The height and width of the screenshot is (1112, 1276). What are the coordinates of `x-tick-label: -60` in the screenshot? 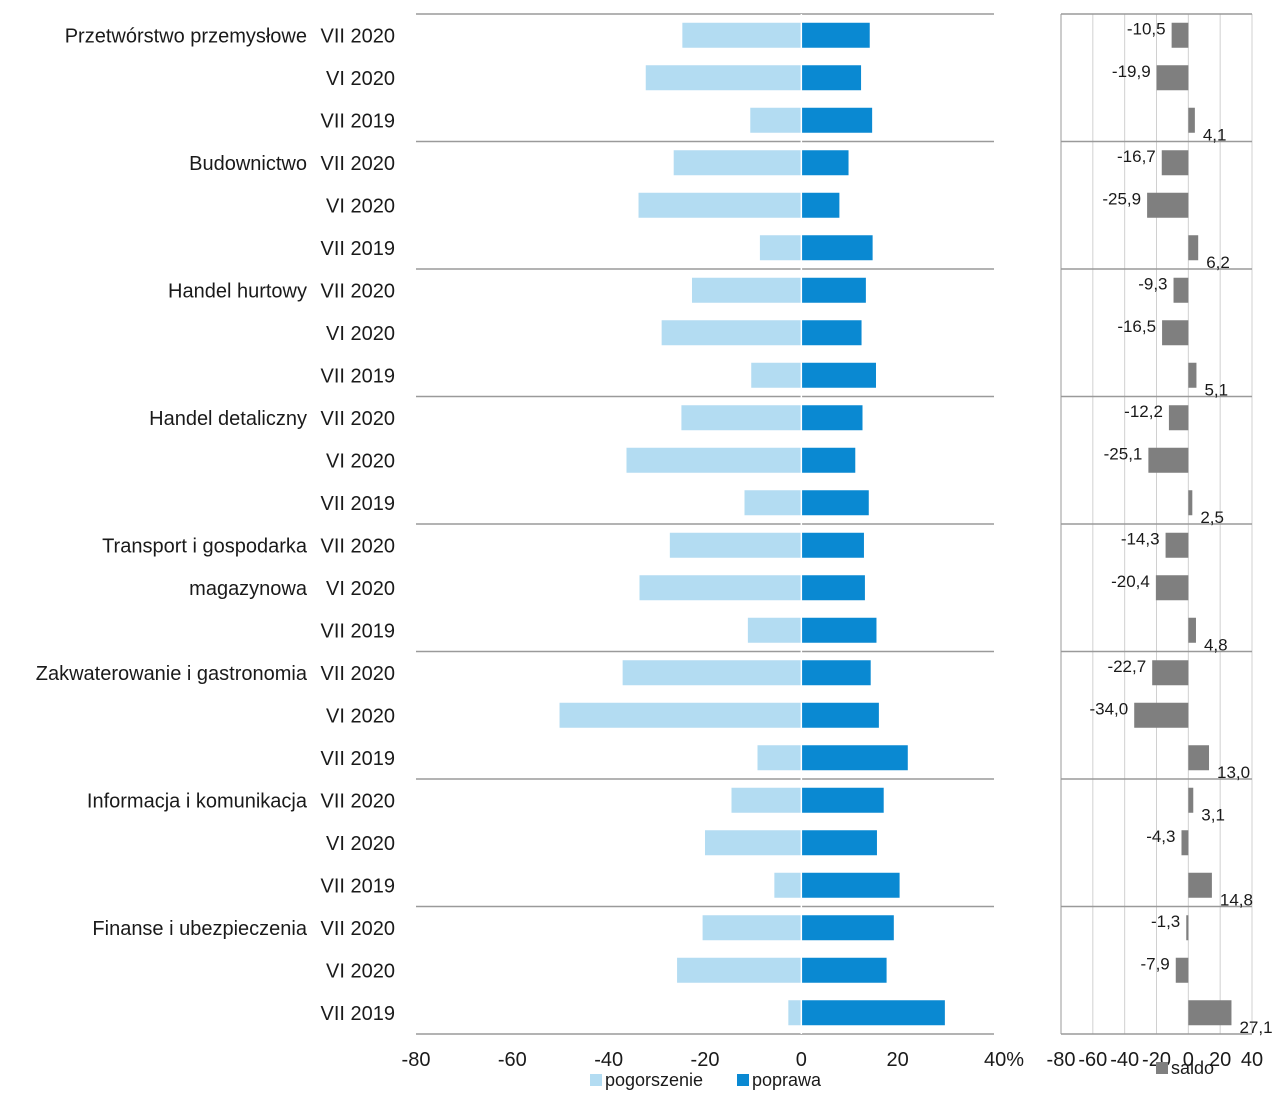 It's located at (512, 1060).